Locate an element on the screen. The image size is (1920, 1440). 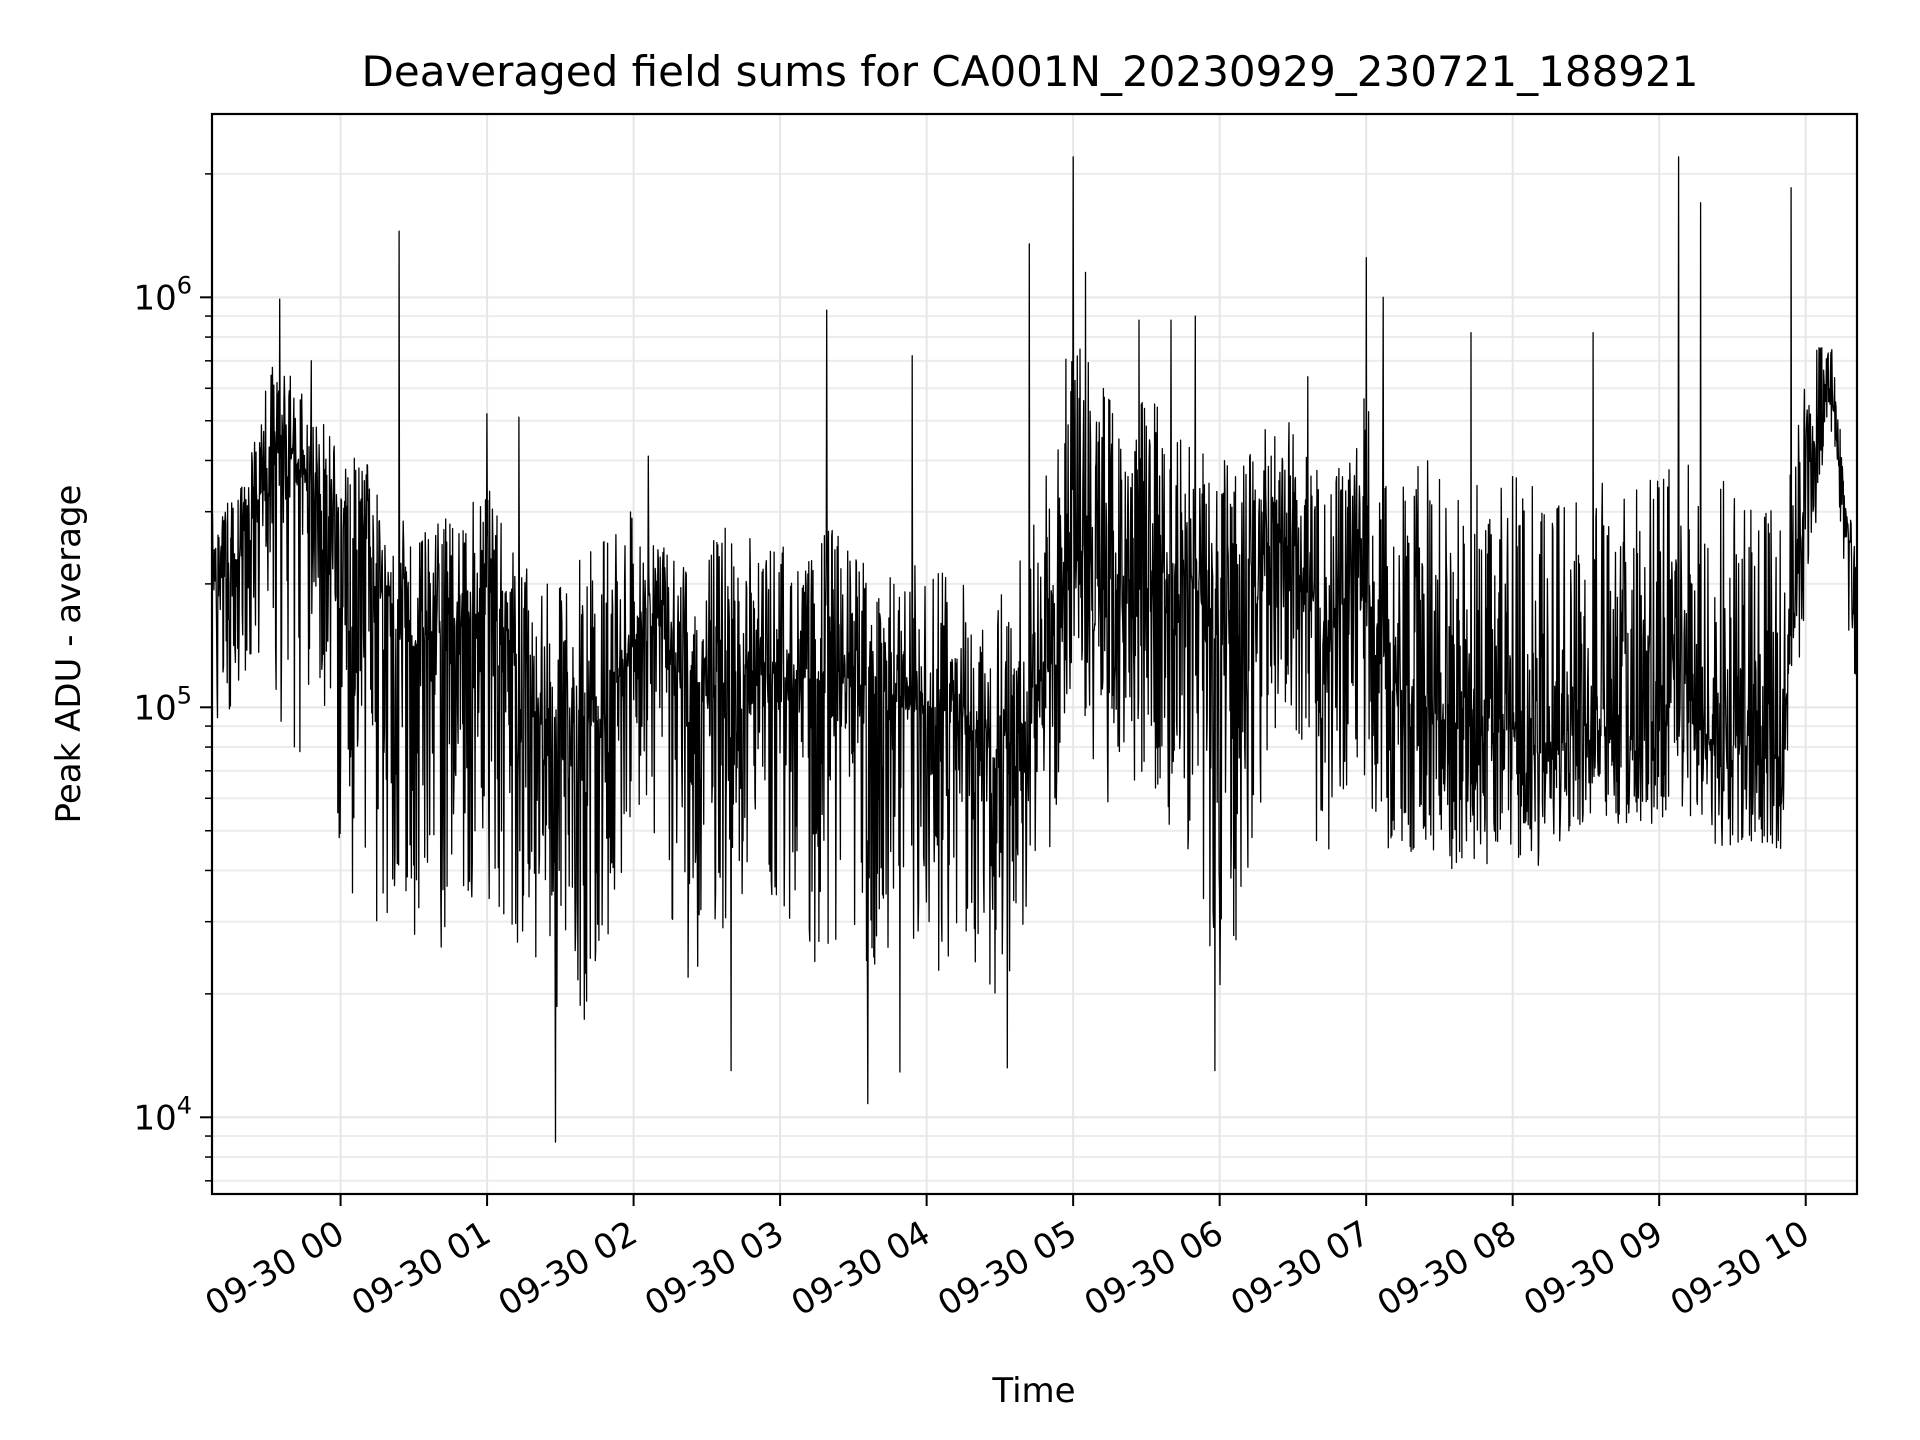
y-tick-label: 10⁶ is located at coordinates (162, 294).